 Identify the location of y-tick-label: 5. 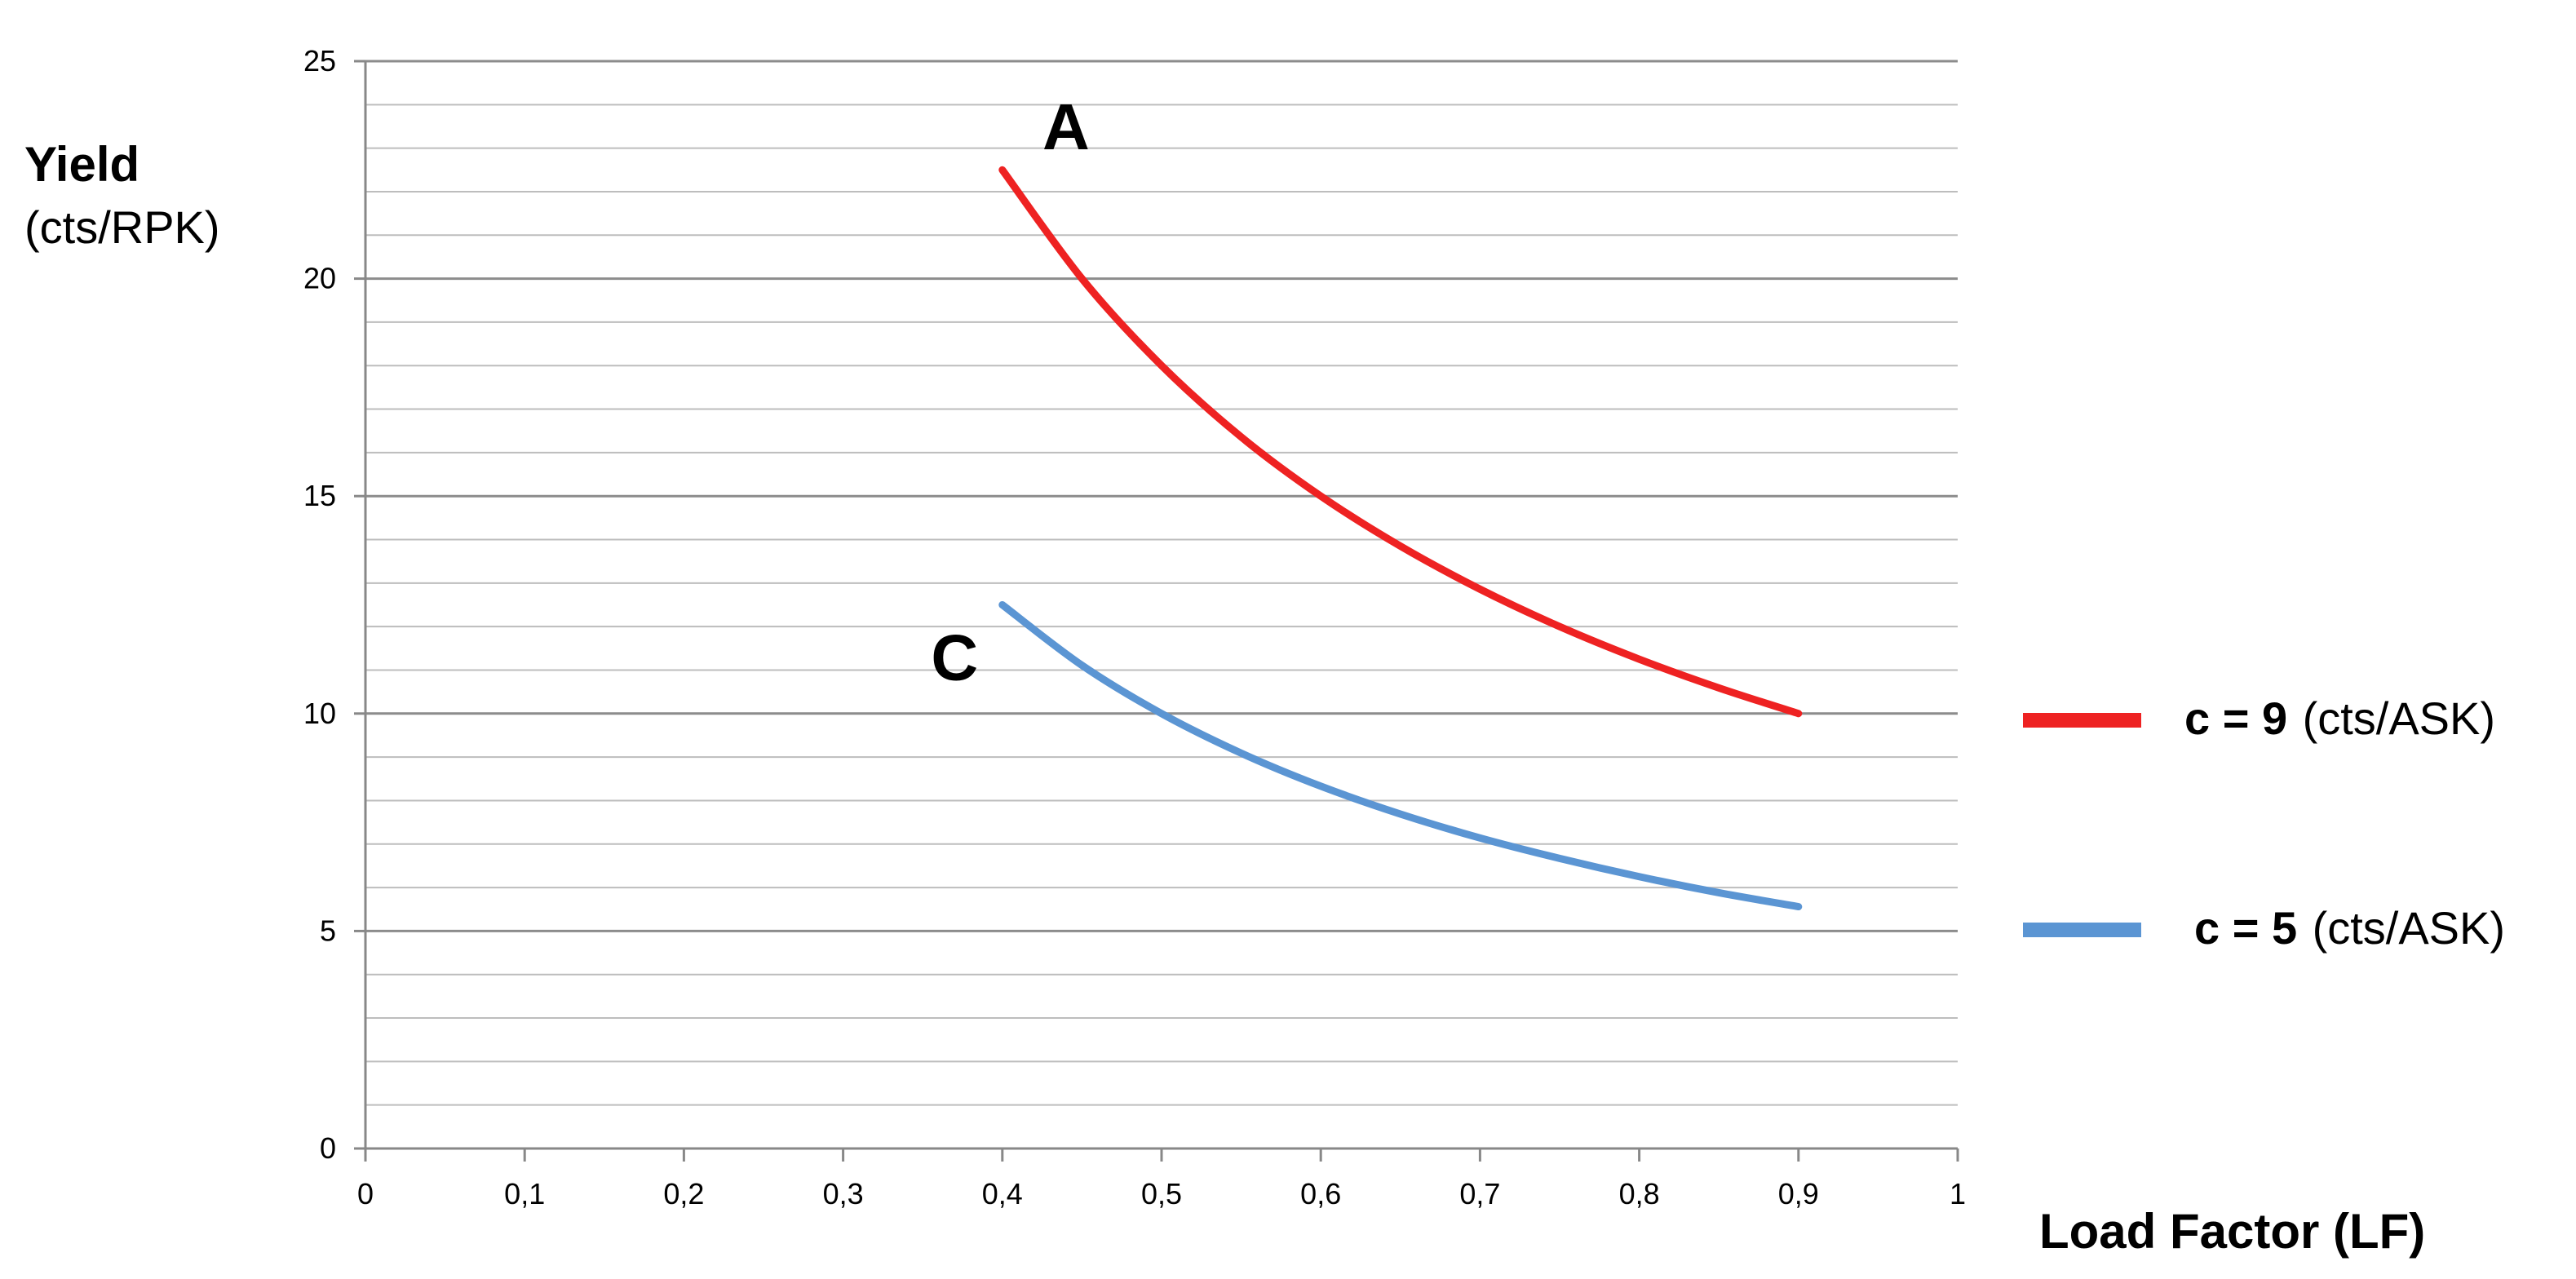
(328, 930).